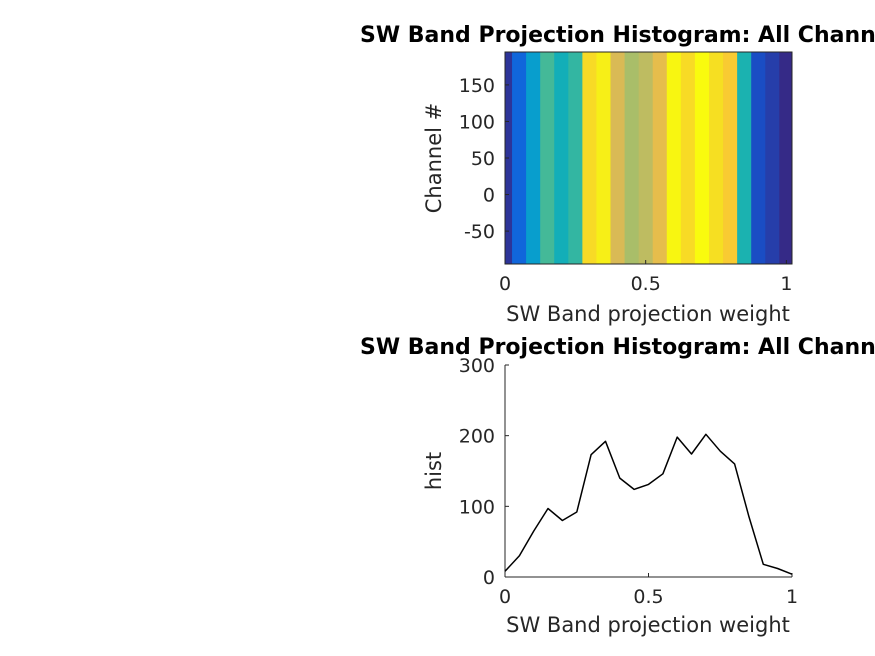 This screenshot has width=875, height=656. I want to click on line-y-tick-label: 300, so click(477, 366).